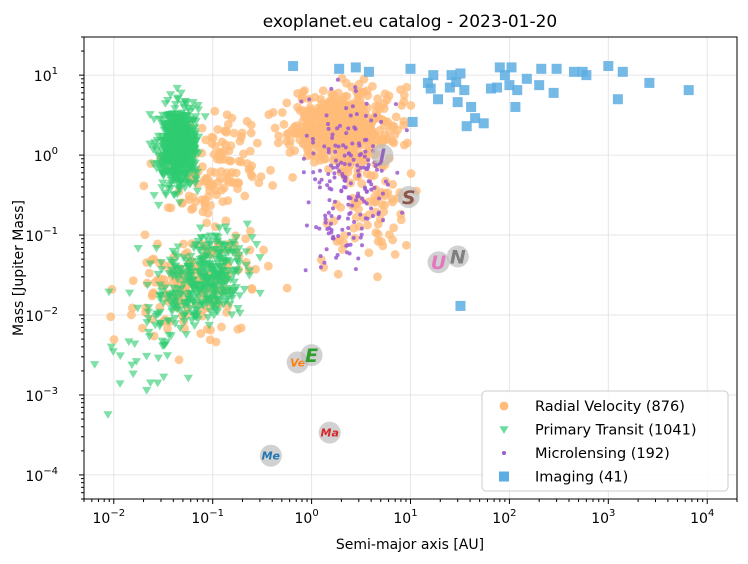 The width and height of the screenshot is (748, 564). I want to click on x-tick-label: 10¹, so click(405, 517).